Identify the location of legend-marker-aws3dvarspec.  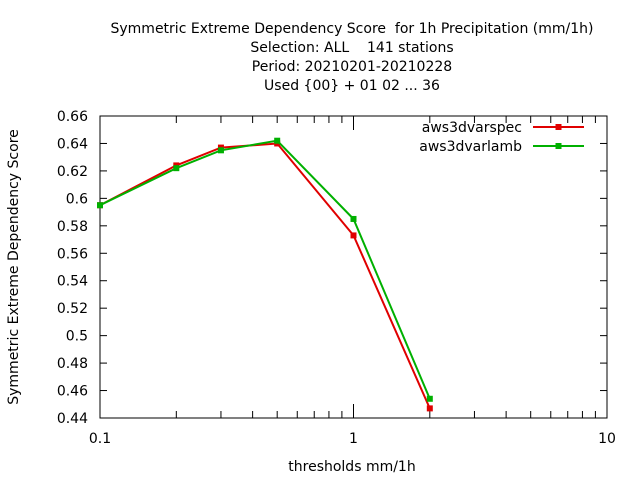
(558, 127).